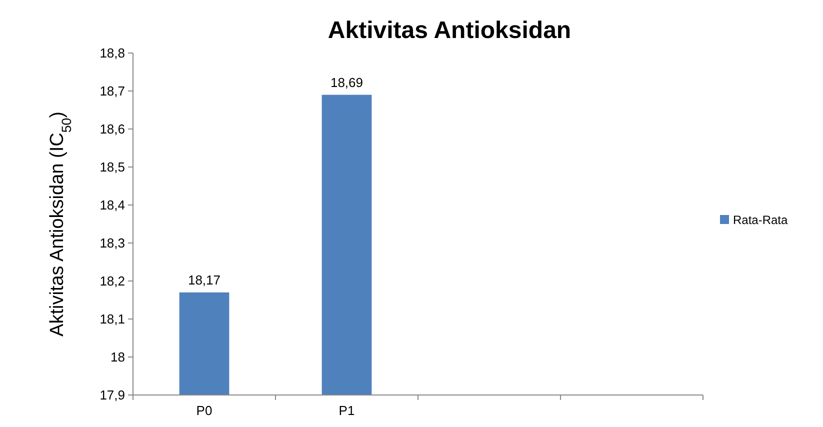 This screenshot has height=427, width=823. I want to click on legend-label: Rata-Rata, so click(760, 220).